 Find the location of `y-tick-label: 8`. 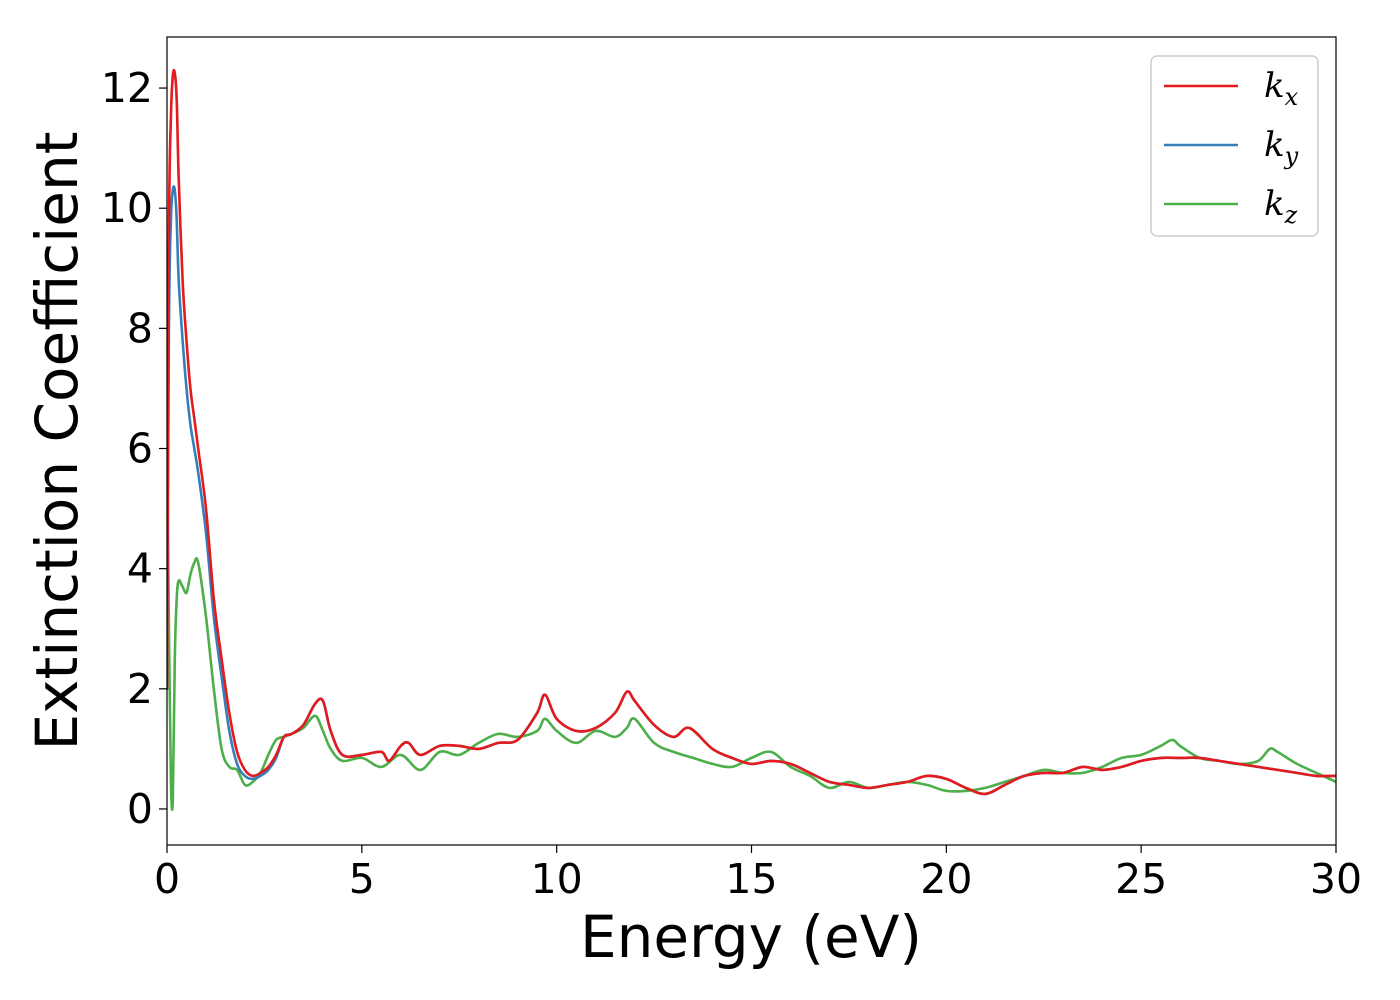

y-tick-label: 8 is located at coordinates (140, 328).